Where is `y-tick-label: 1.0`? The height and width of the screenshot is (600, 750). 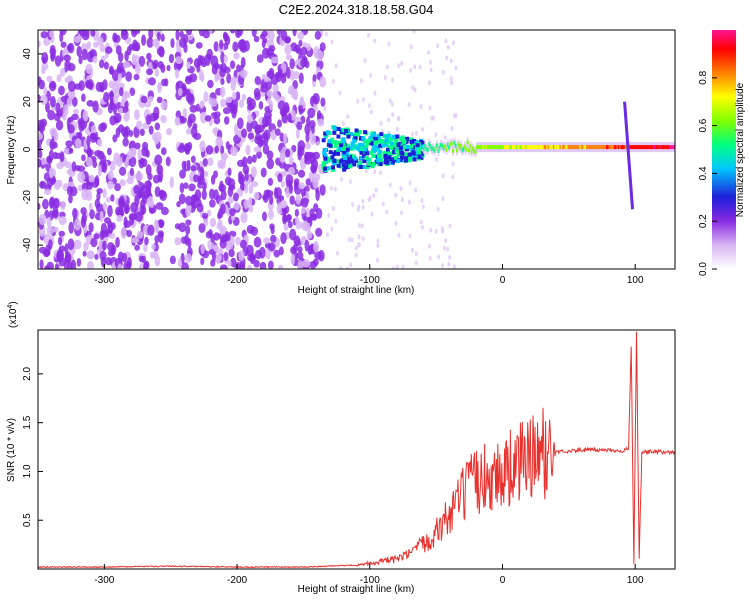 y-tick-label: 1.0 is located at coordinates (27, 471).